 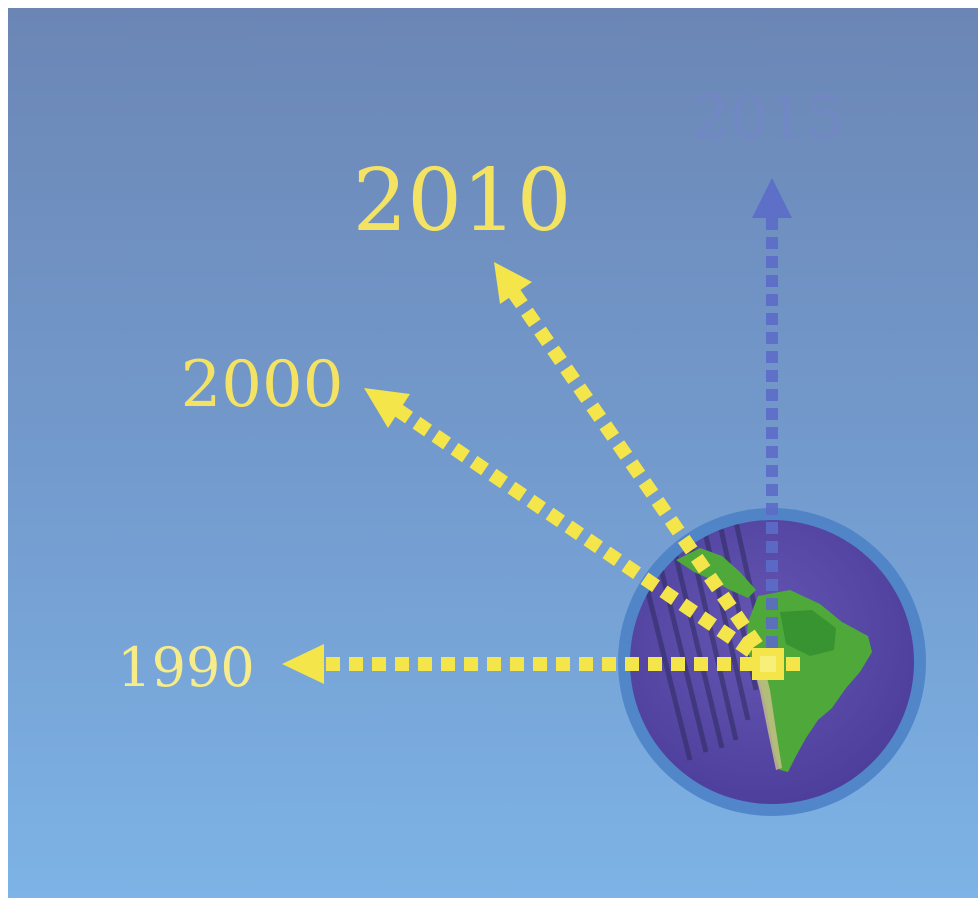 I want to click on arrow-1990, so click(x=541, y=664).